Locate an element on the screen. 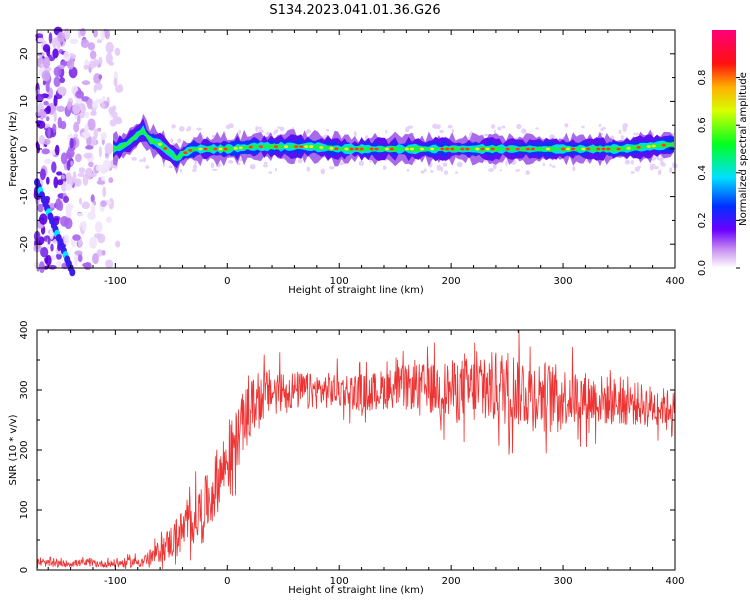 The width and height of the screenshot is (750, 600). y-tick-label: 100 is located at coordinates (24, 509).